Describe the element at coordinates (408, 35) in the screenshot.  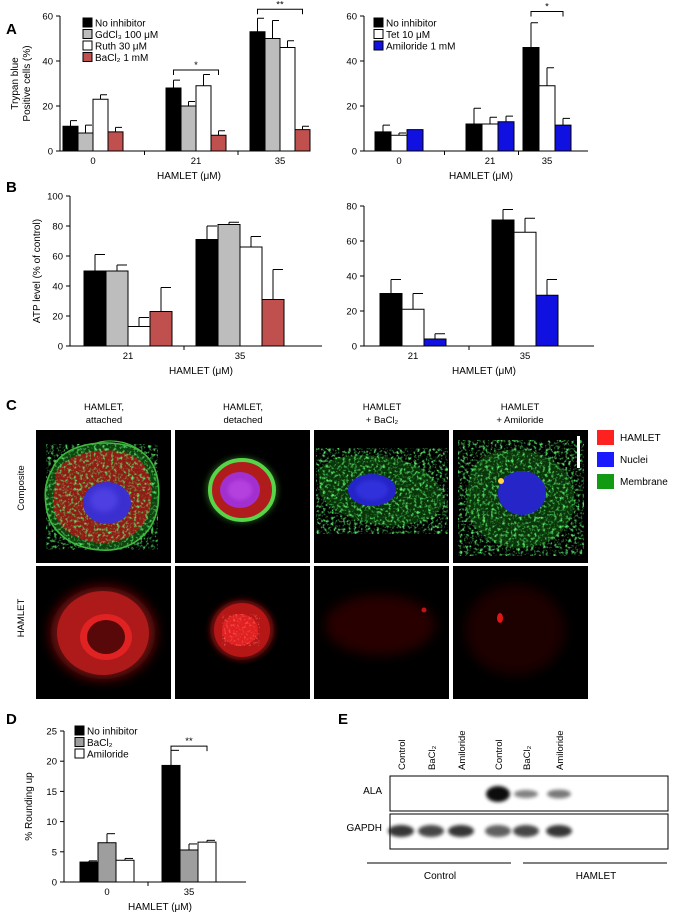
I see `legend-label: Tet 10 μM` at that location.